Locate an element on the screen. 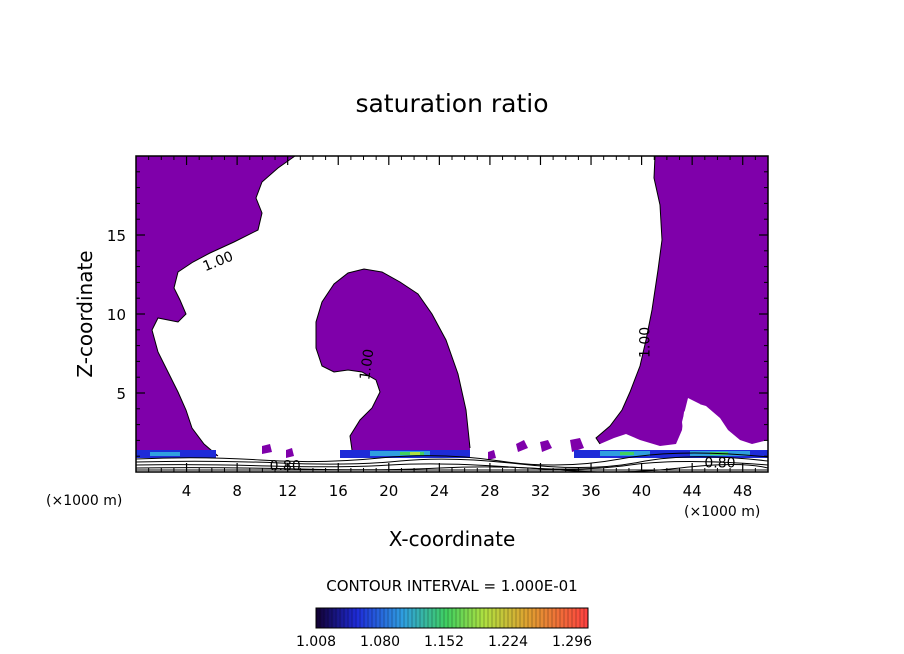 The width and height of the screenshot is (904, 654). y-tick-label: 15 is located at coordinates (116, 236).